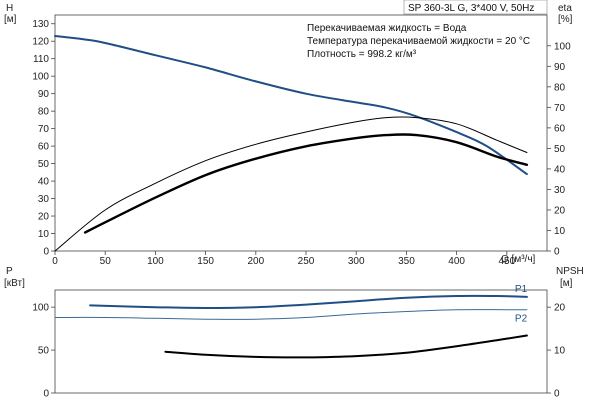 The width and height of the screenshot is (600, 400). I want to click on note-density: Плотность = 998.2 кг/м³, so click(362, 54).